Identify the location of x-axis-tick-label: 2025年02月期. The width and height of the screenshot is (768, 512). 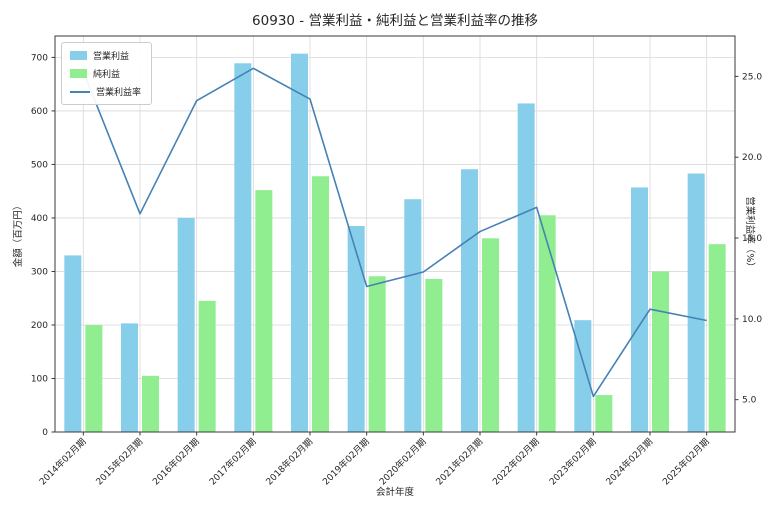
(686, 462).